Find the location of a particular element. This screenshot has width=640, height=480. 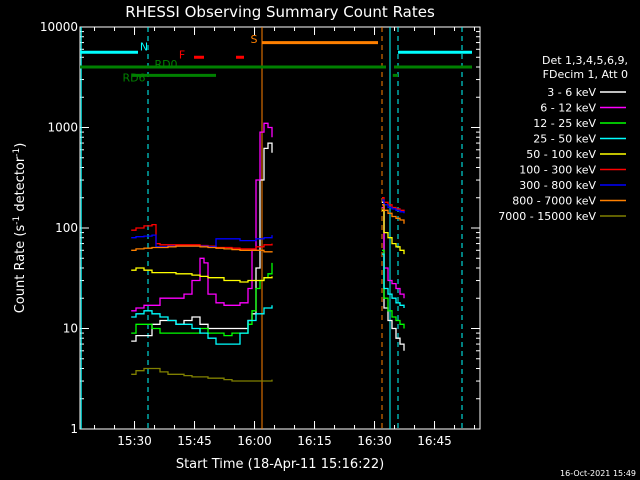

flag-bar-label: RD0 is located at coordinates (165, 64).